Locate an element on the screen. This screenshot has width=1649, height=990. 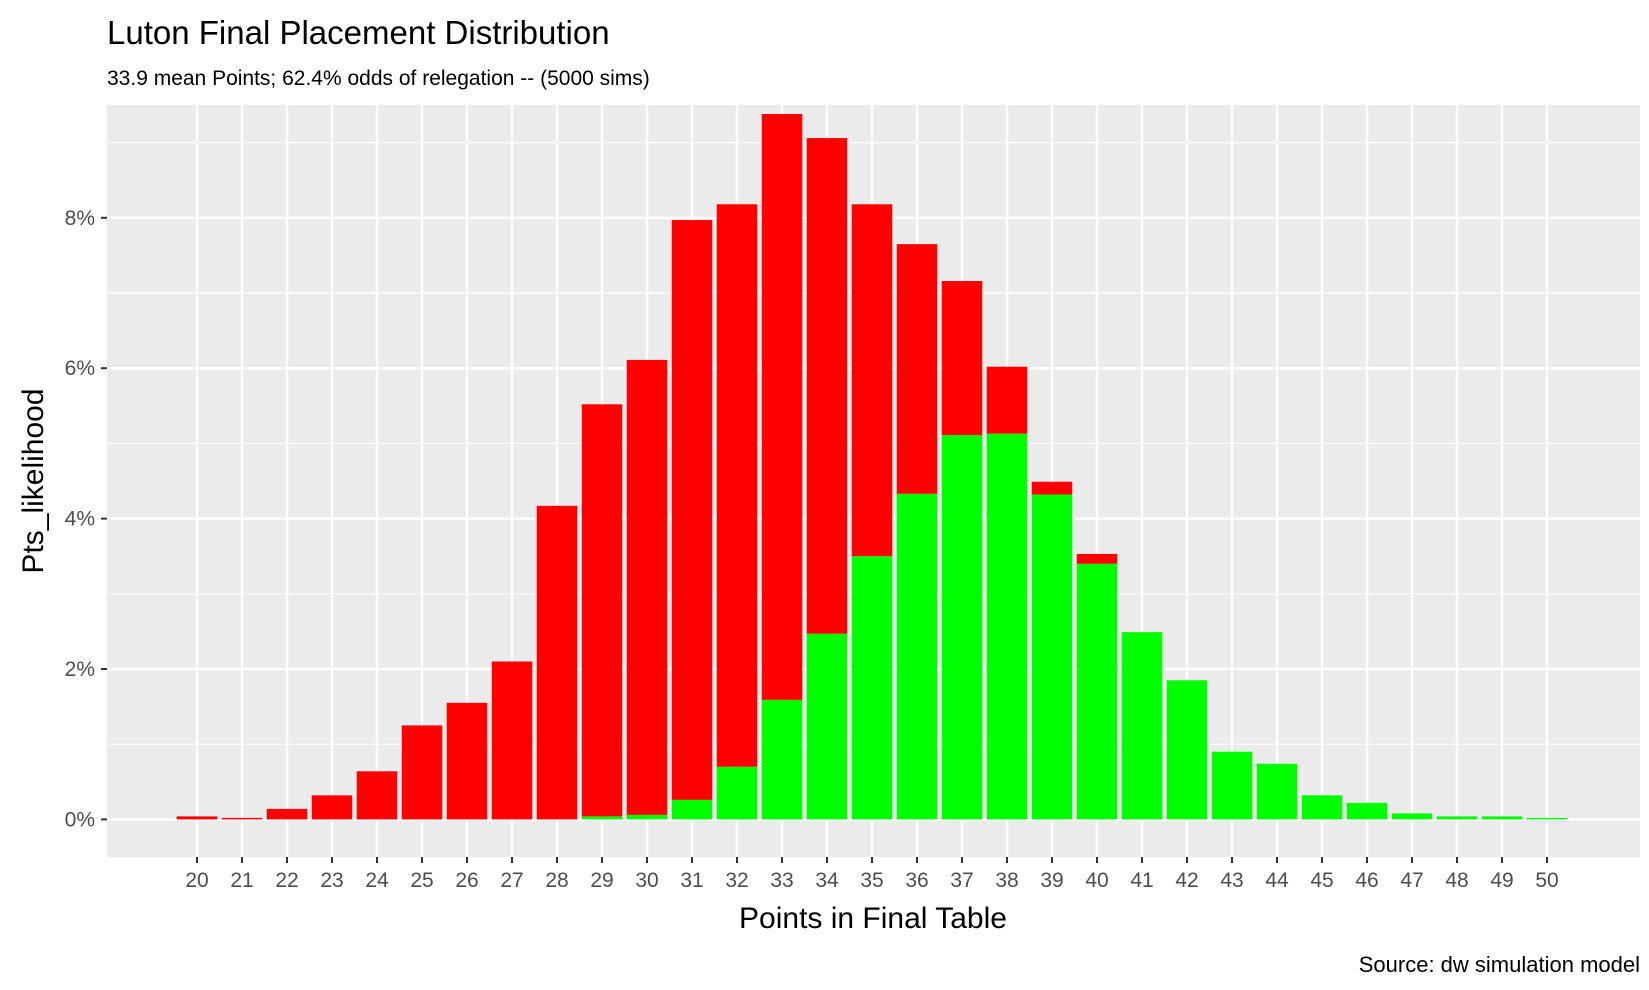
x-tick-label: 40 is located at coordinates (1096, 880).